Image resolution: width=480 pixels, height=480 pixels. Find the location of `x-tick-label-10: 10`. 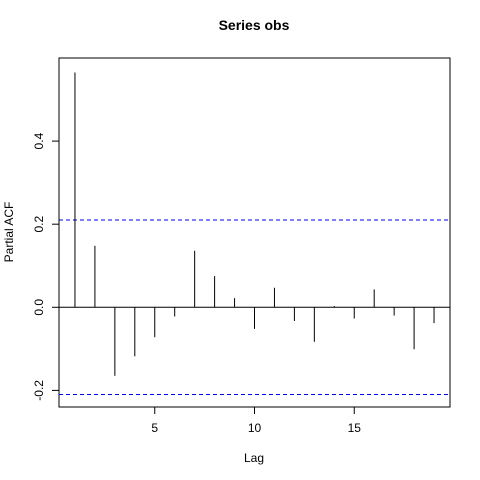

x-tick-label-10: 10 is located at coordinates (255, 428).